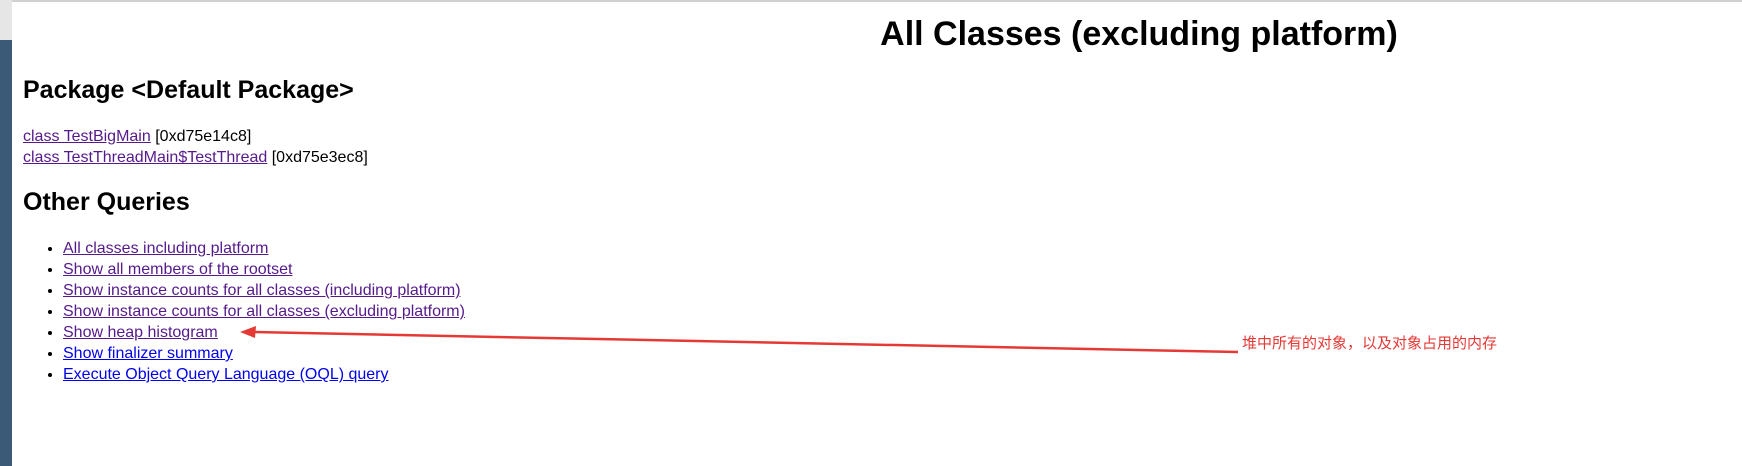  Describe the element at coordinates (877, 1) in the screenshot. I see `window-top-border` at that location.